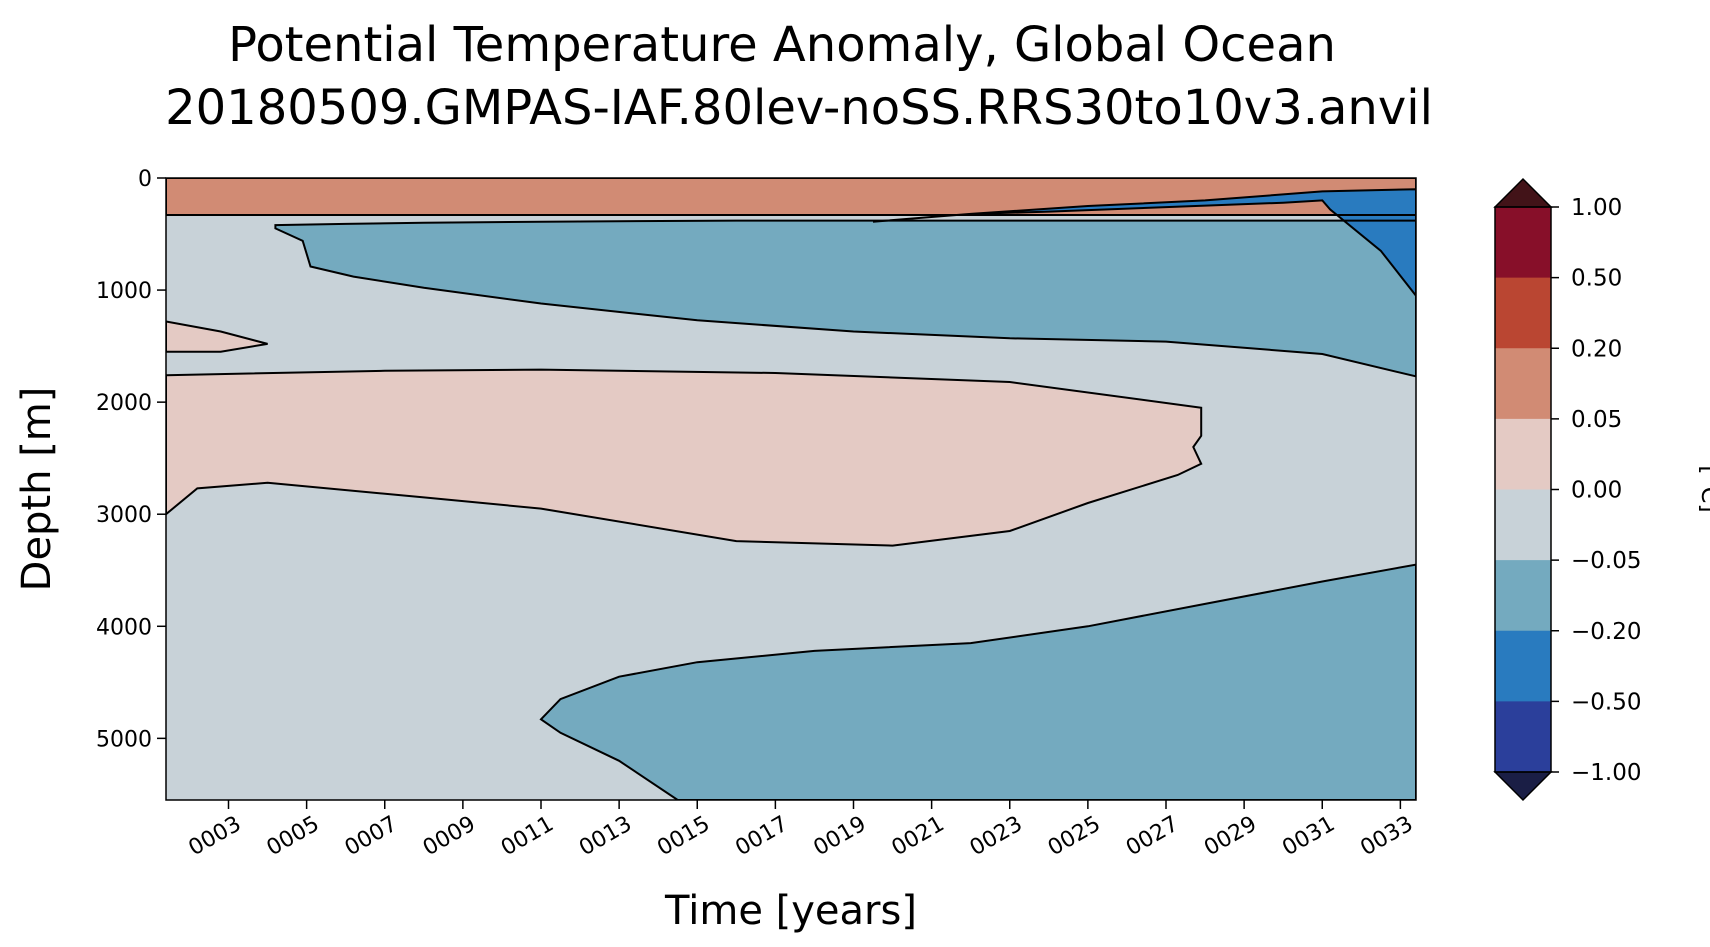 The width and height of the screenshot is (1710, 947). I want to click on region-mid-depth-warm-anomaly, so click(684, 457).